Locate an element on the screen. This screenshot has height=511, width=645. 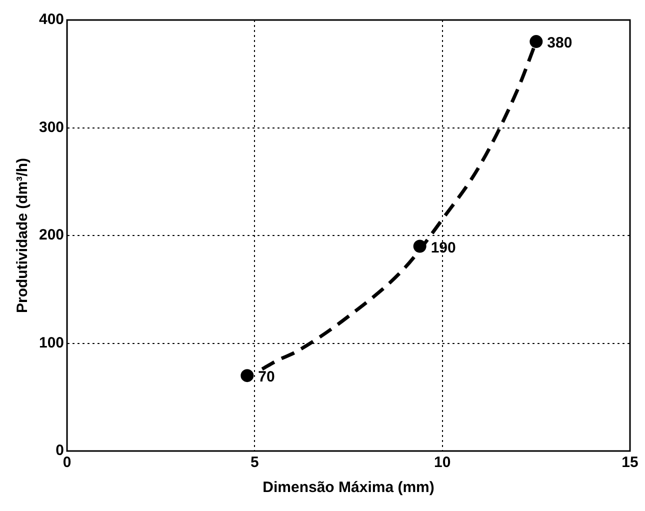
x-axis-title: Dimensão Máxima (mm) is located at coordinates (348, 487).